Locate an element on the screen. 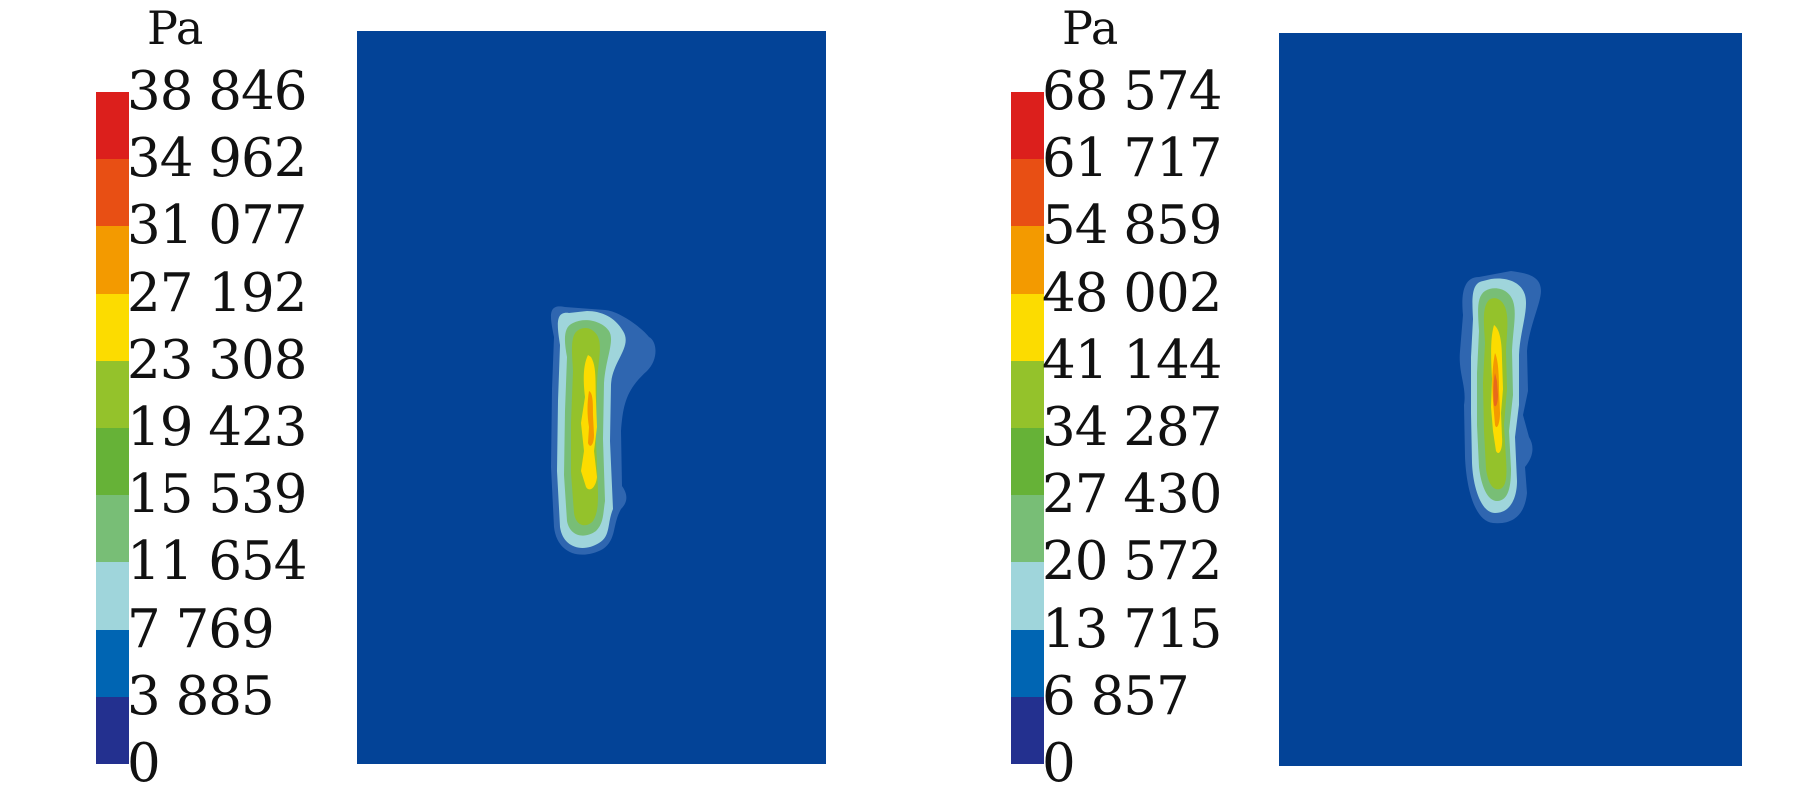 This screenshot has width=1819, height=794. tick-label: 19 423 is located at coordinates (217, 427).